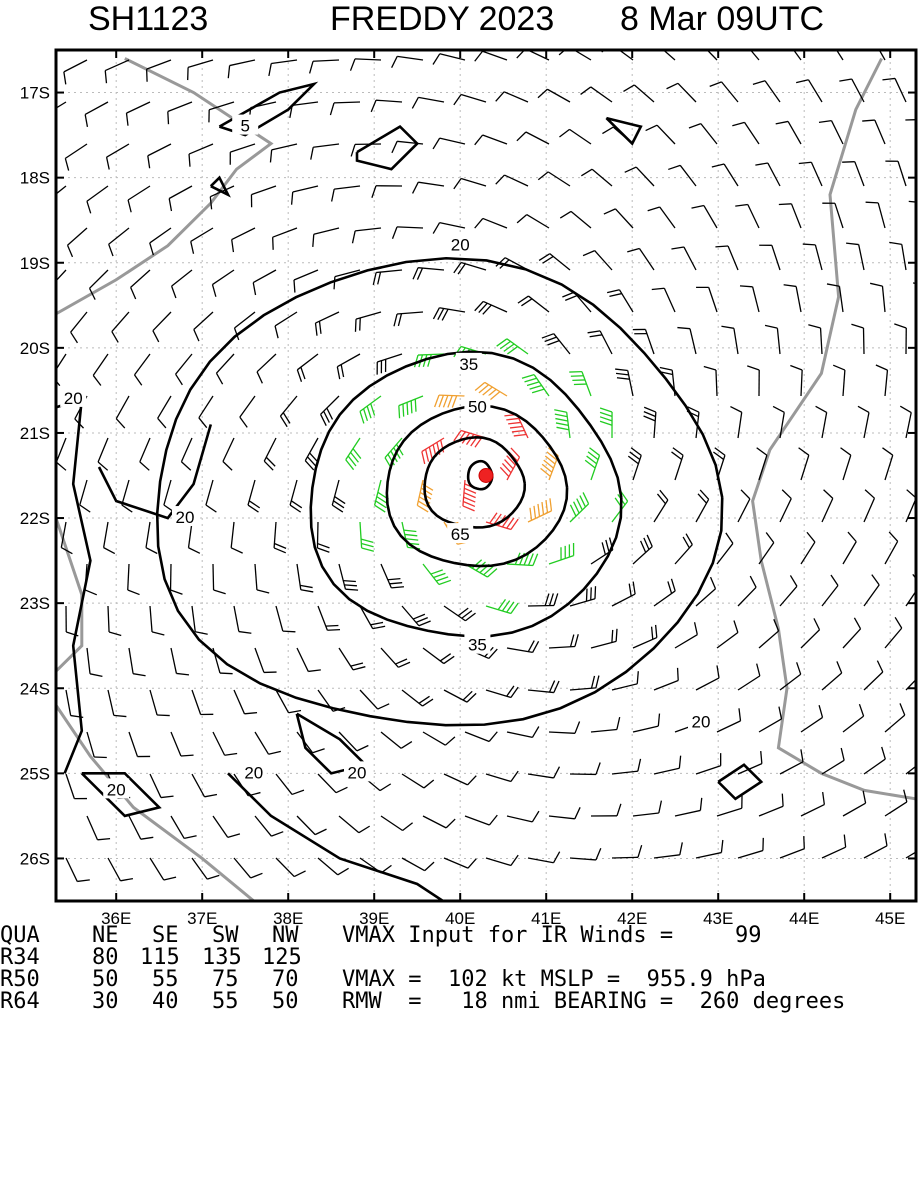 The image size is (919, 1182). Describe the element at coordinates (165, 1002) in the screenshot. I see `radii-r64-se: 40` at that location.